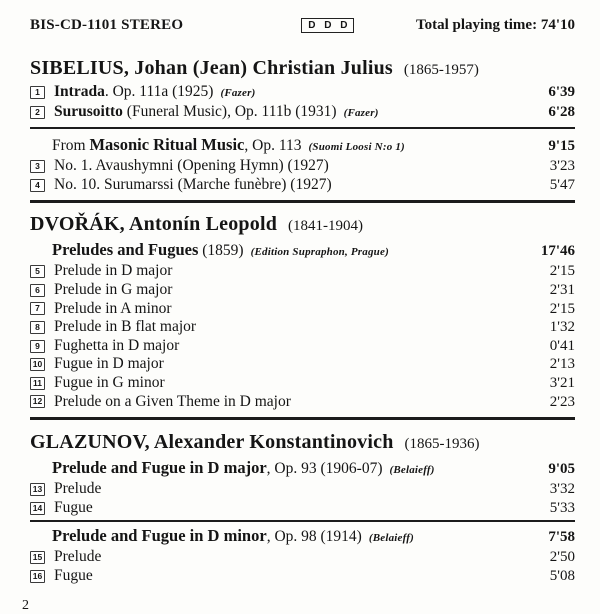 This screenshot has width=600, height=614. What do you see at coordinates (293, 309) in the screenshot?
I see `track-title: Prelude in A minor` at bounding box center [293, 309].